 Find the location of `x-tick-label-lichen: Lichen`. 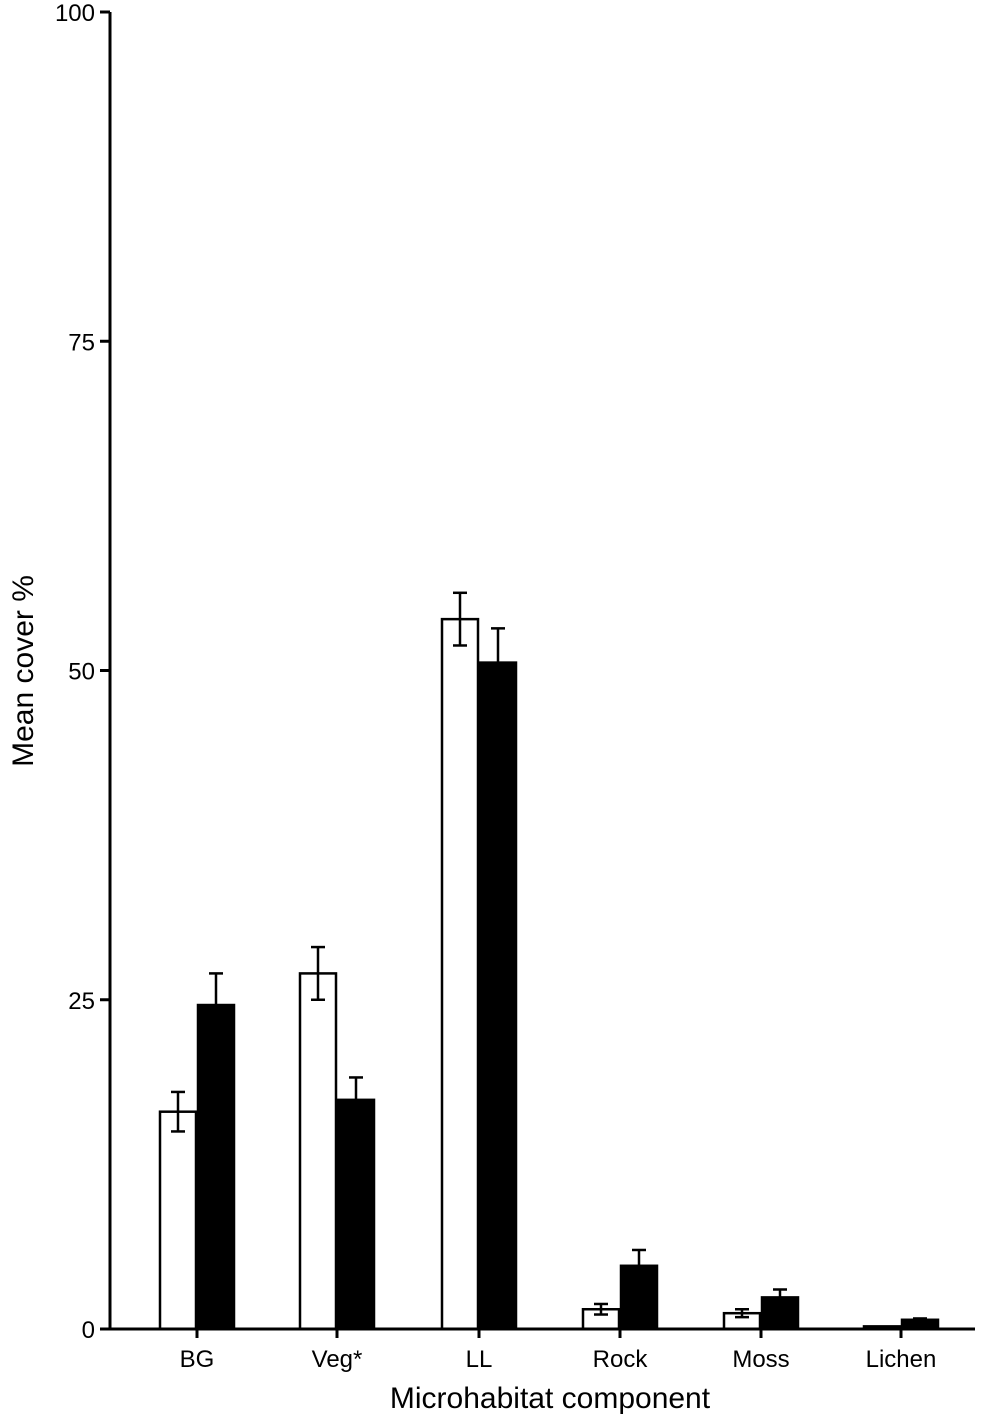

x-tick-label-lichen: Lichen is located at coordinates (901, 1359).